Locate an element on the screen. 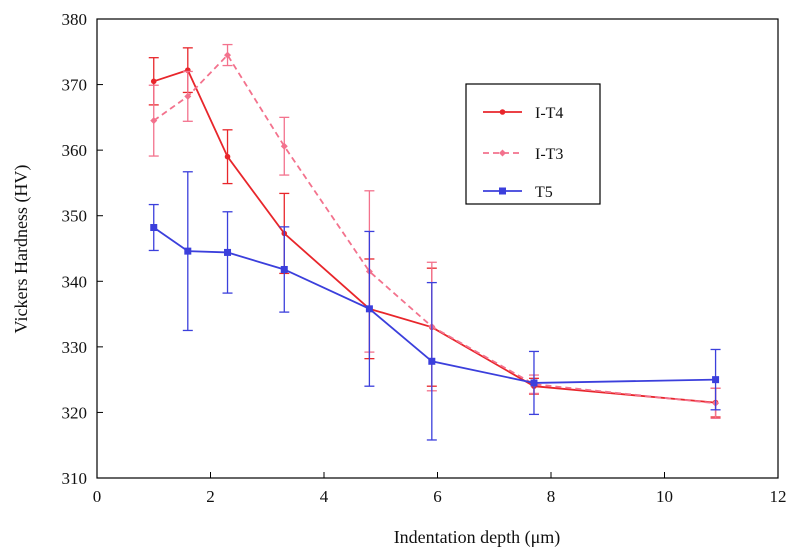 The width and height of the screenshot is (797, 548). legend-box is located at coordinates (533, 144).